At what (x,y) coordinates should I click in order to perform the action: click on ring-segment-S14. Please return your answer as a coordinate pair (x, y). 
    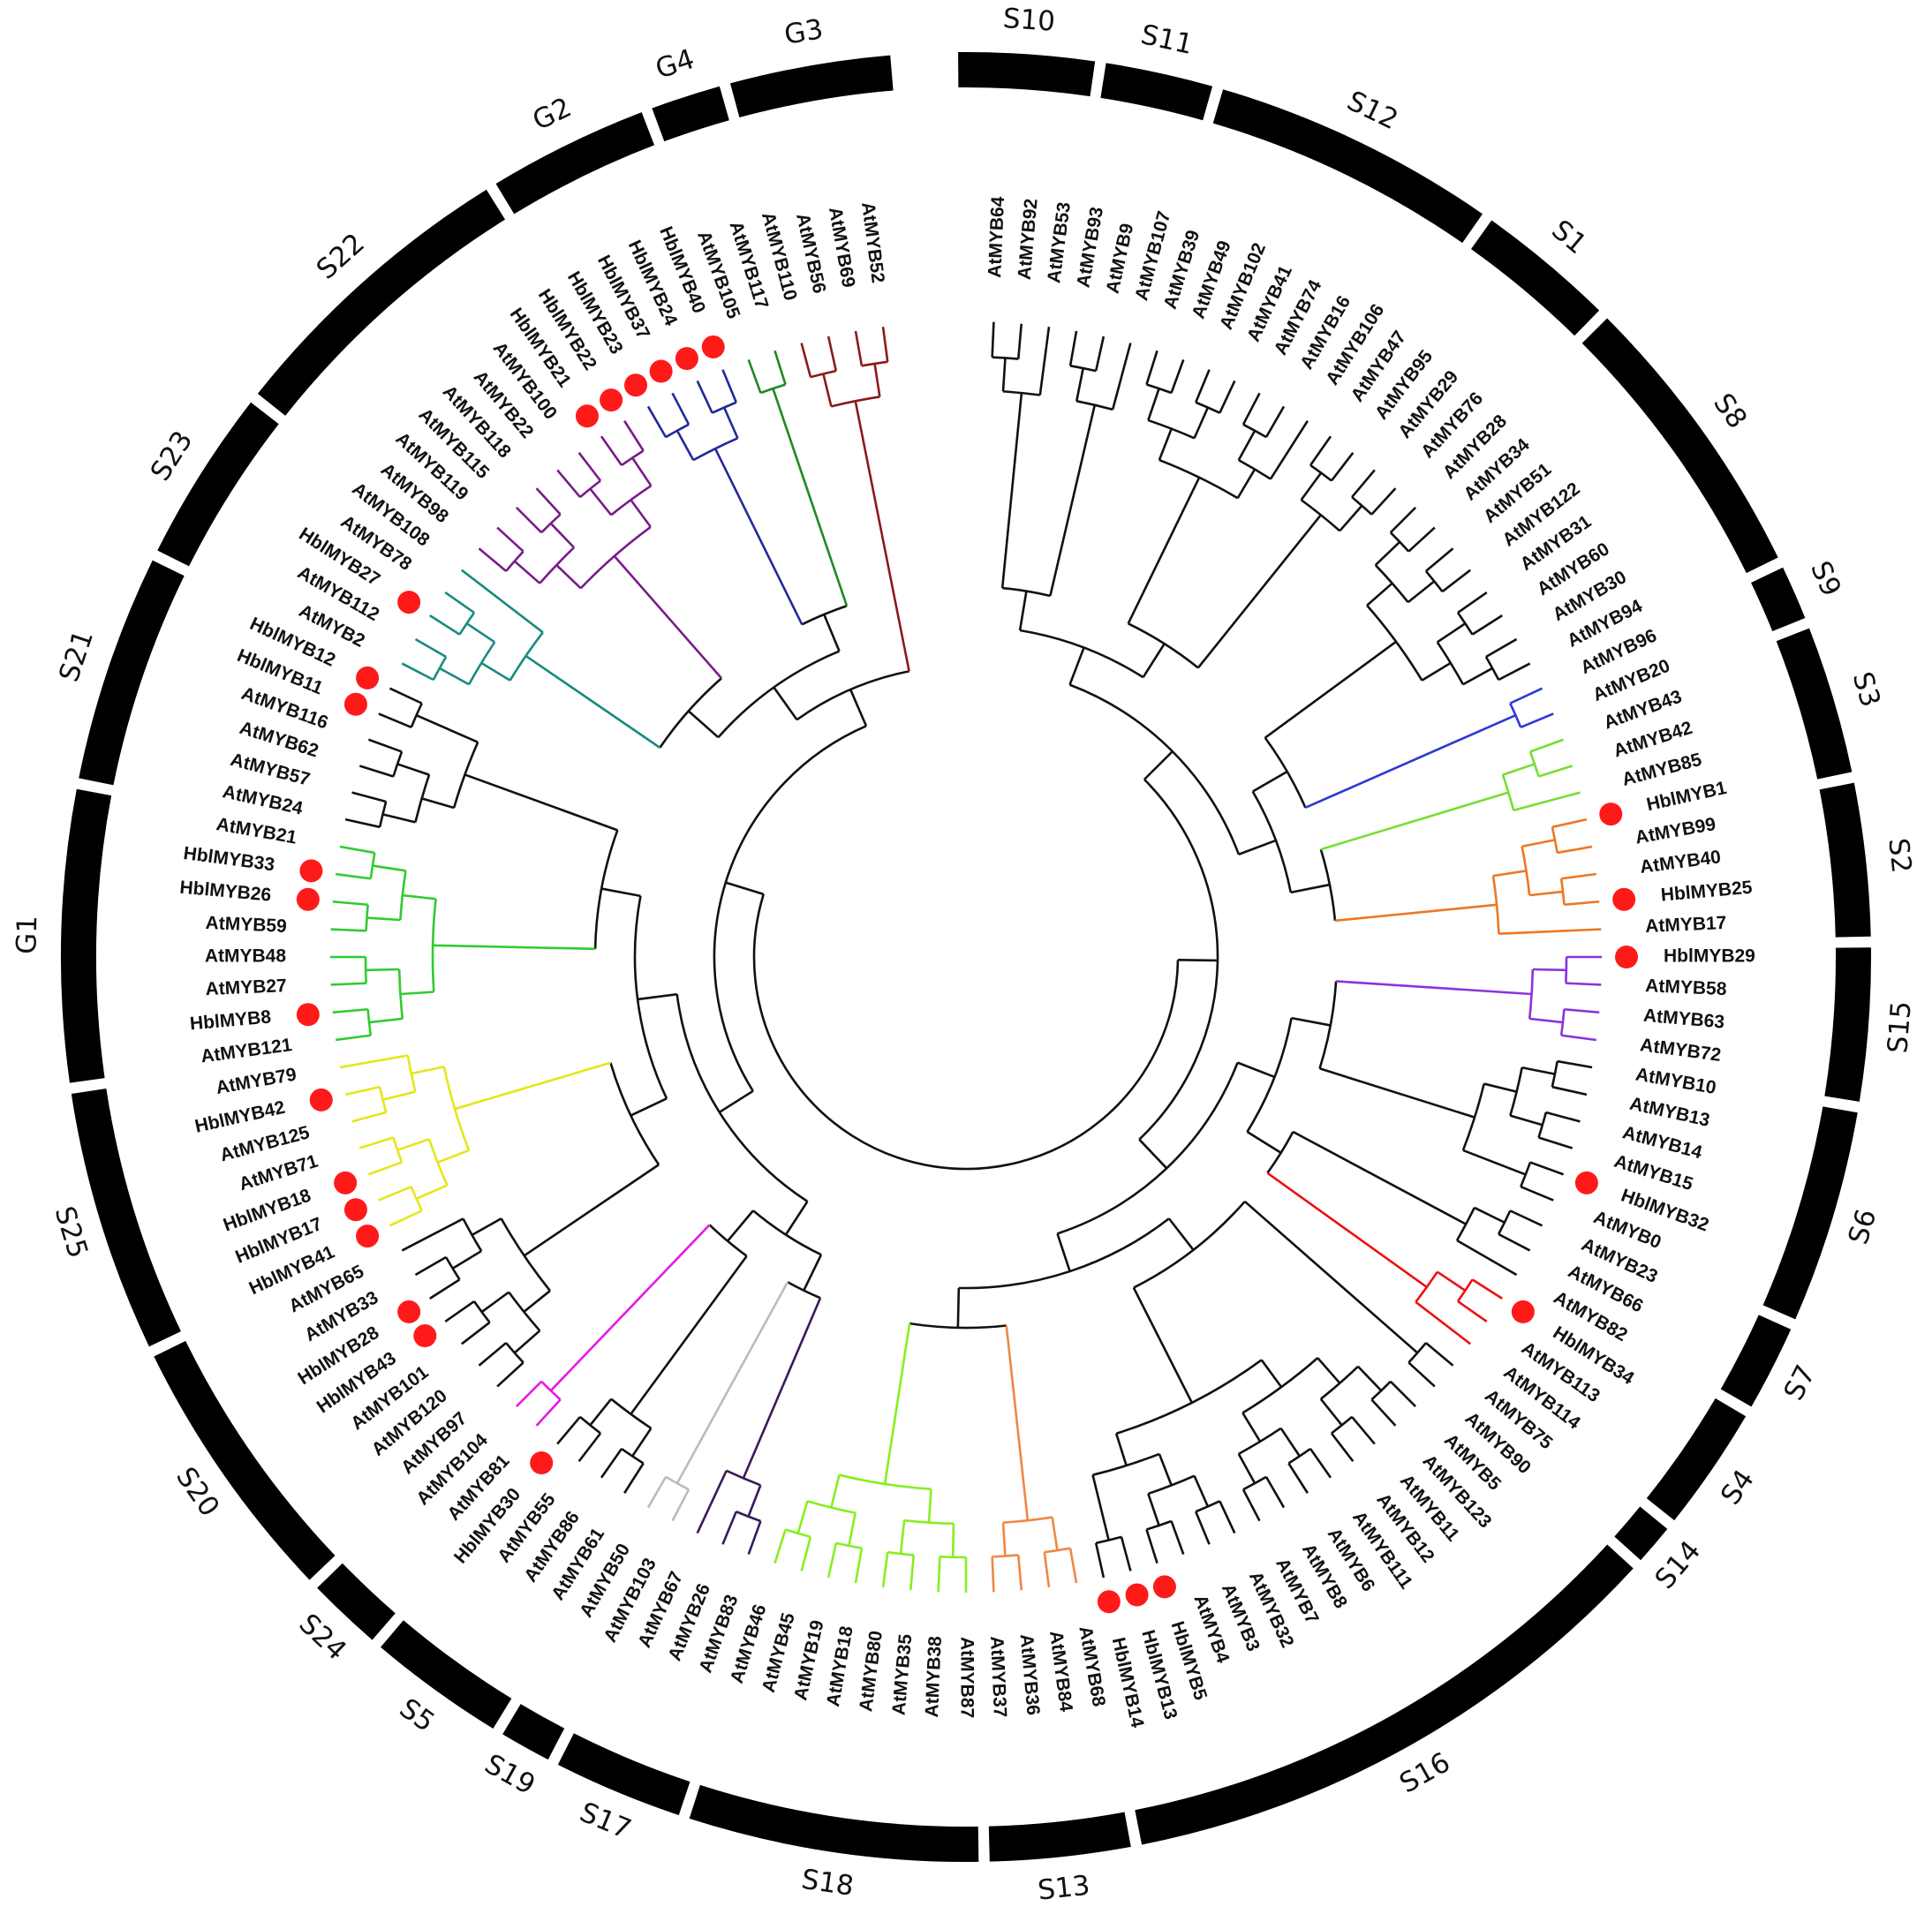
    Looking at the image, I should click on (1641, 1533).